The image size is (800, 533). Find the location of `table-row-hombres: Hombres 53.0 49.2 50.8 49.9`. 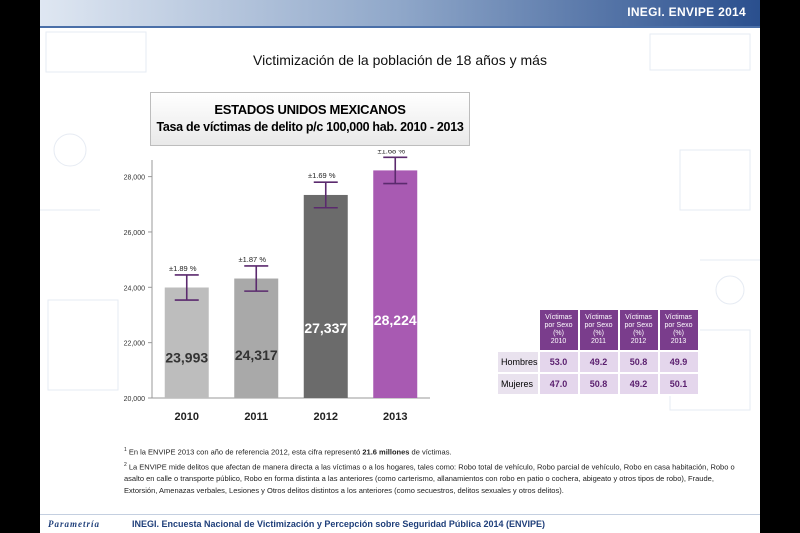

table-row-hombres: Hombres 53.0 49.2 50.8 49.9 is located at coordinates (598, 362).